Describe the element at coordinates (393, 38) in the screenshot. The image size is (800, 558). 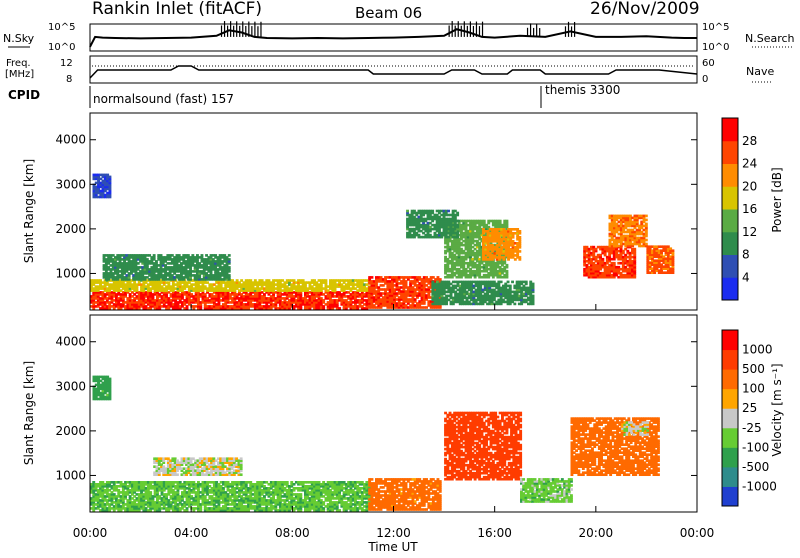
I see `noise-sky-series` at that location.